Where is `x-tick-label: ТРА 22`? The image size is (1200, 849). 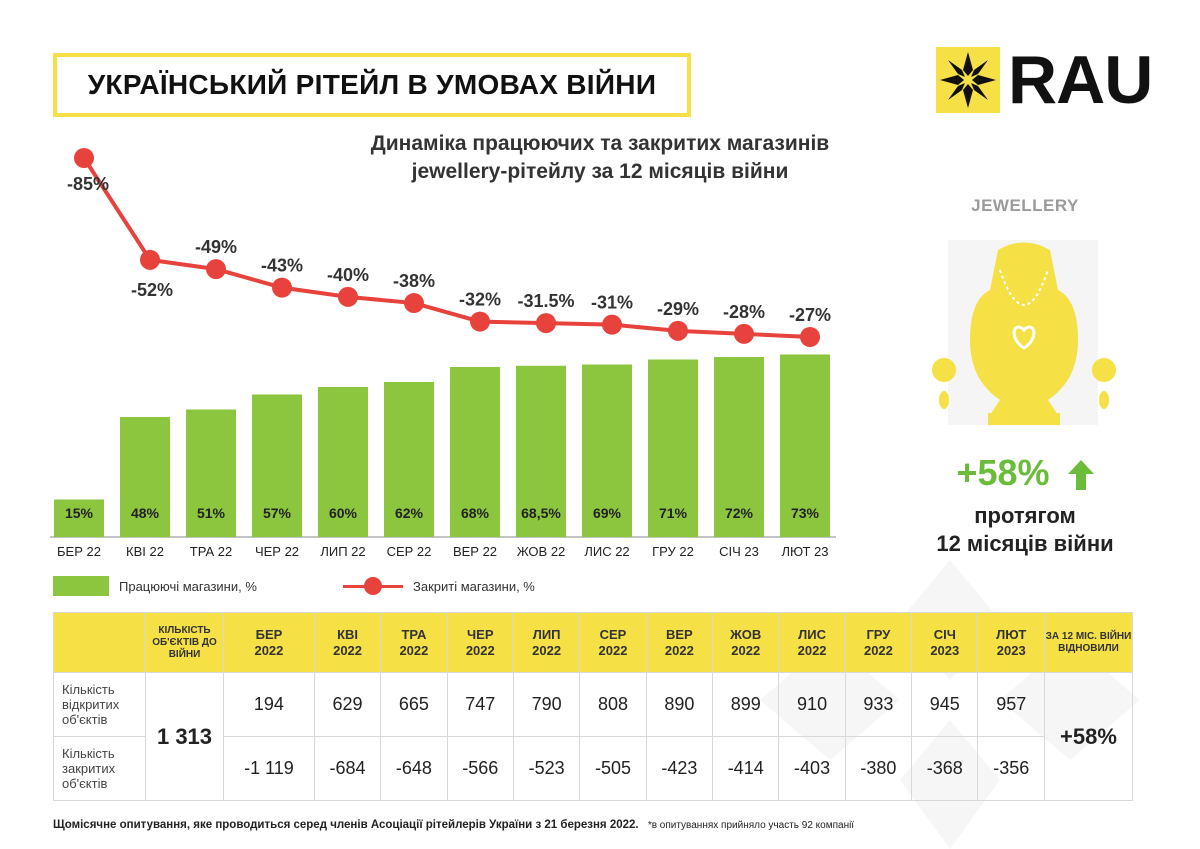 x-tick-label: ТРА 22 is located at coordinates (211, 551).